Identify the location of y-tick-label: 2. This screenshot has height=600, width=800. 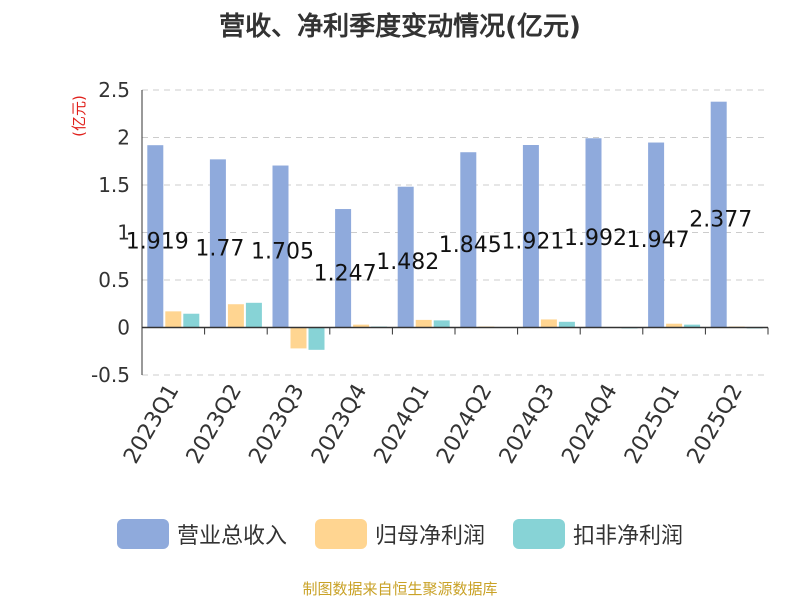
(123, 138).